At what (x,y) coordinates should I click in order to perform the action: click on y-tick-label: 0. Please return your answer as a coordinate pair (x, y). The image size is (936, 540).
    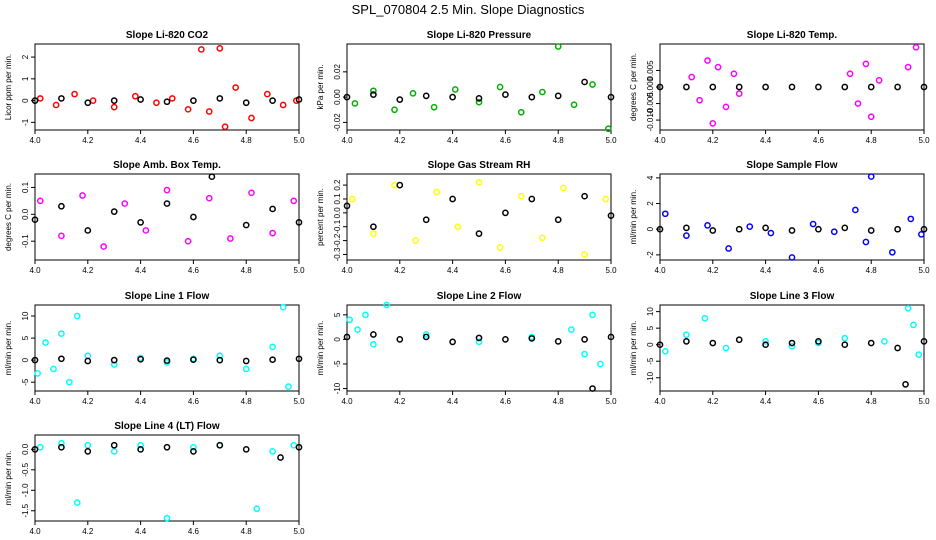
    Looking at the image, I should click on (337, 339).